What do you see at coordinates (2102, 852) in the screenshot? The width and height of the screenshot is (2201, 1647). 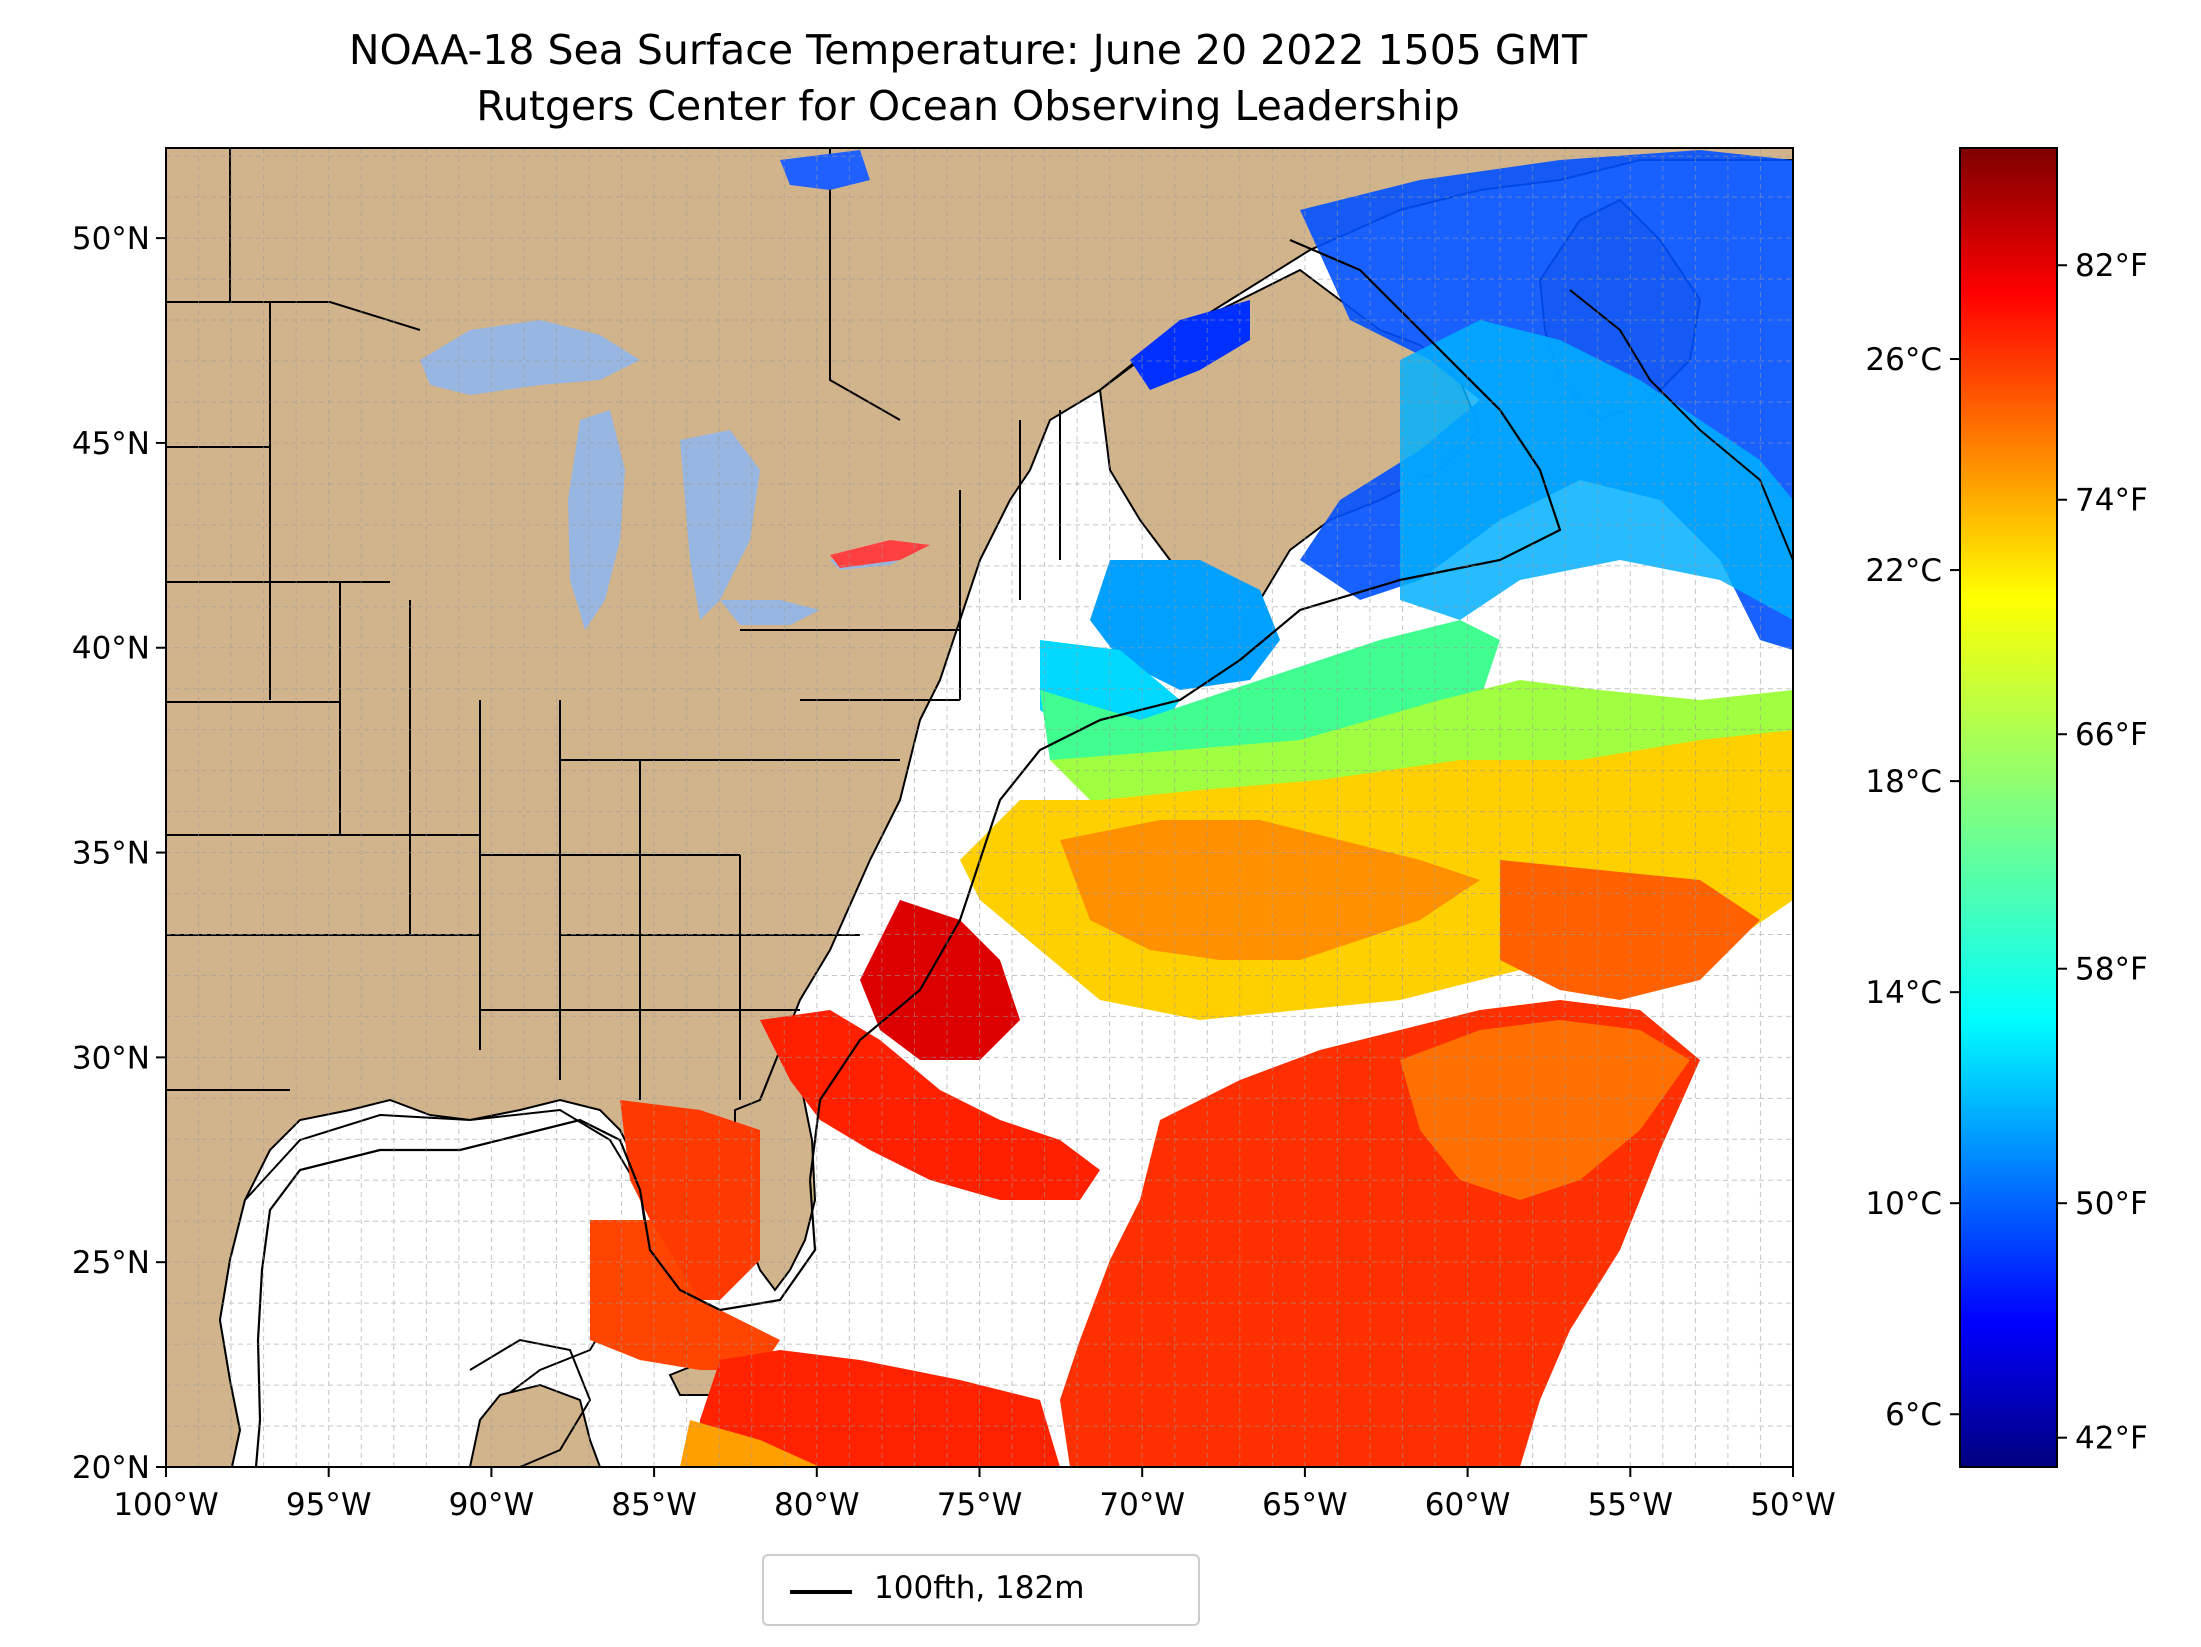 I see `colorbar-fahrenheit-ticks: 42°F 50°F 58°F 66°F 74°F 82°F` at bounding box center [2102, 852].